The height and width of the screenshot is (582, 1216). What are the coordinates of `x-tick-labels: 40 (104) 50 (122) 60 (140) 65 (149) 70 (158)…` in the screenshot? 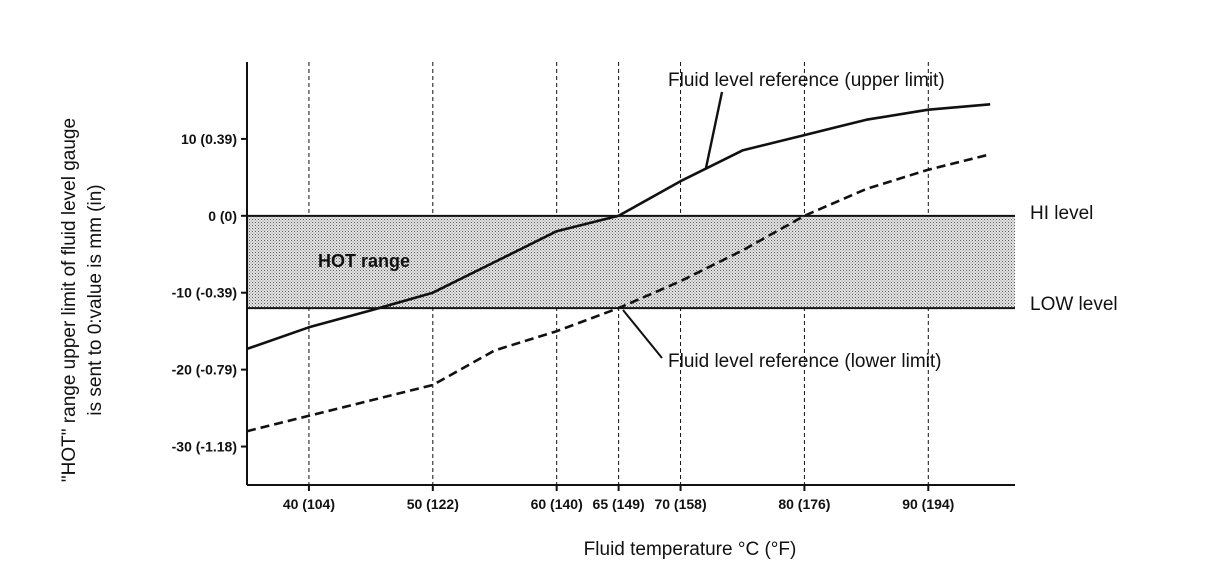 It's located at (618, 498).